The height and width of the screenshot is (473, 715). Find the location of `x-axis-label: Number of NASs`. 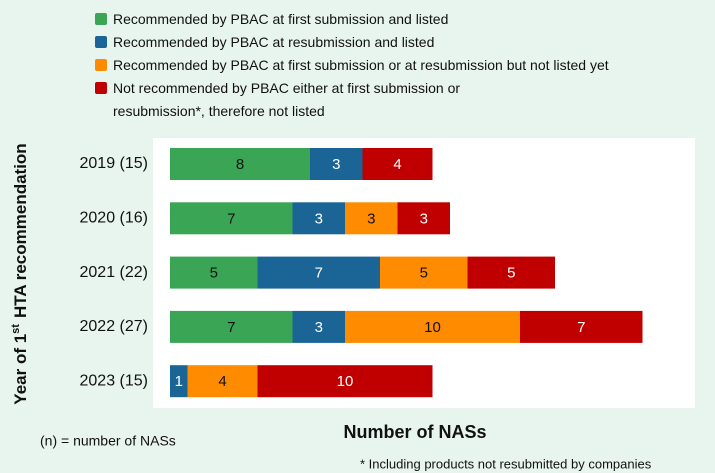

x-axis-label: Number of NASs is located at coordinates (414, 432).